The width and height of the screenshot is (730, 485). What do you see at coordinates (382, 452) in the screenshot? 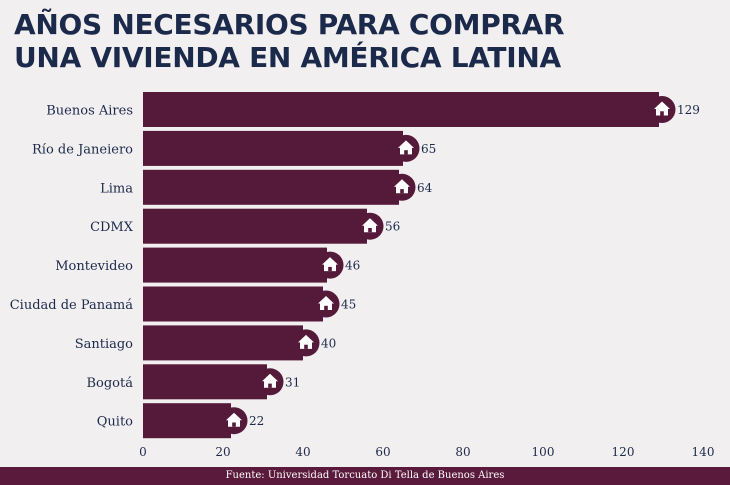
I see `x-tick-label: 60` at bounding box center [382, 452].